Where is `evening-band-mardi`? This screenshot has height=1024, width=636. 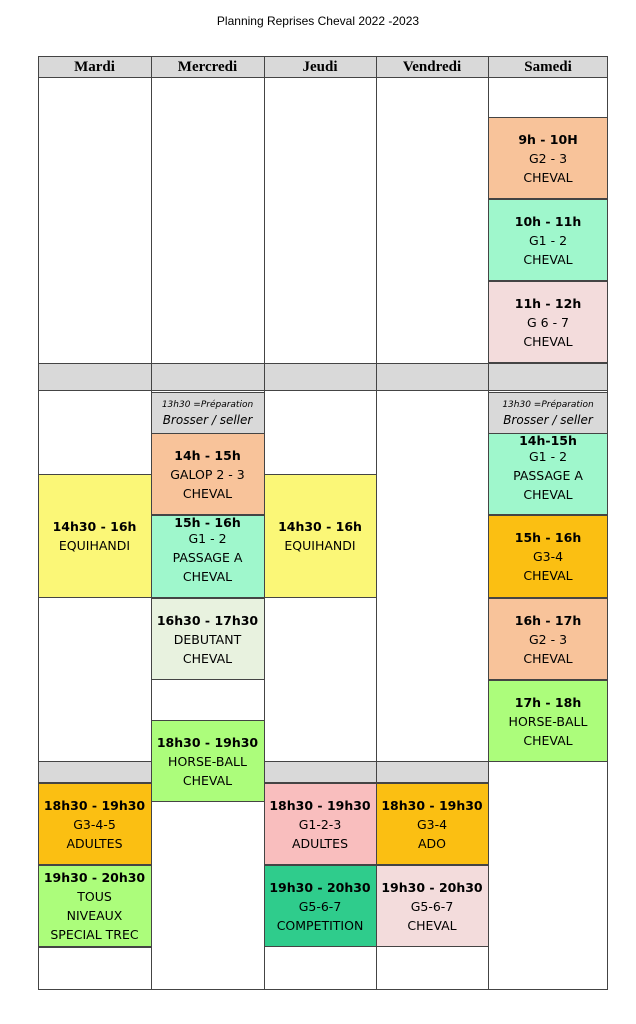
evening-band-mardi is located at coordinates (94, 772).